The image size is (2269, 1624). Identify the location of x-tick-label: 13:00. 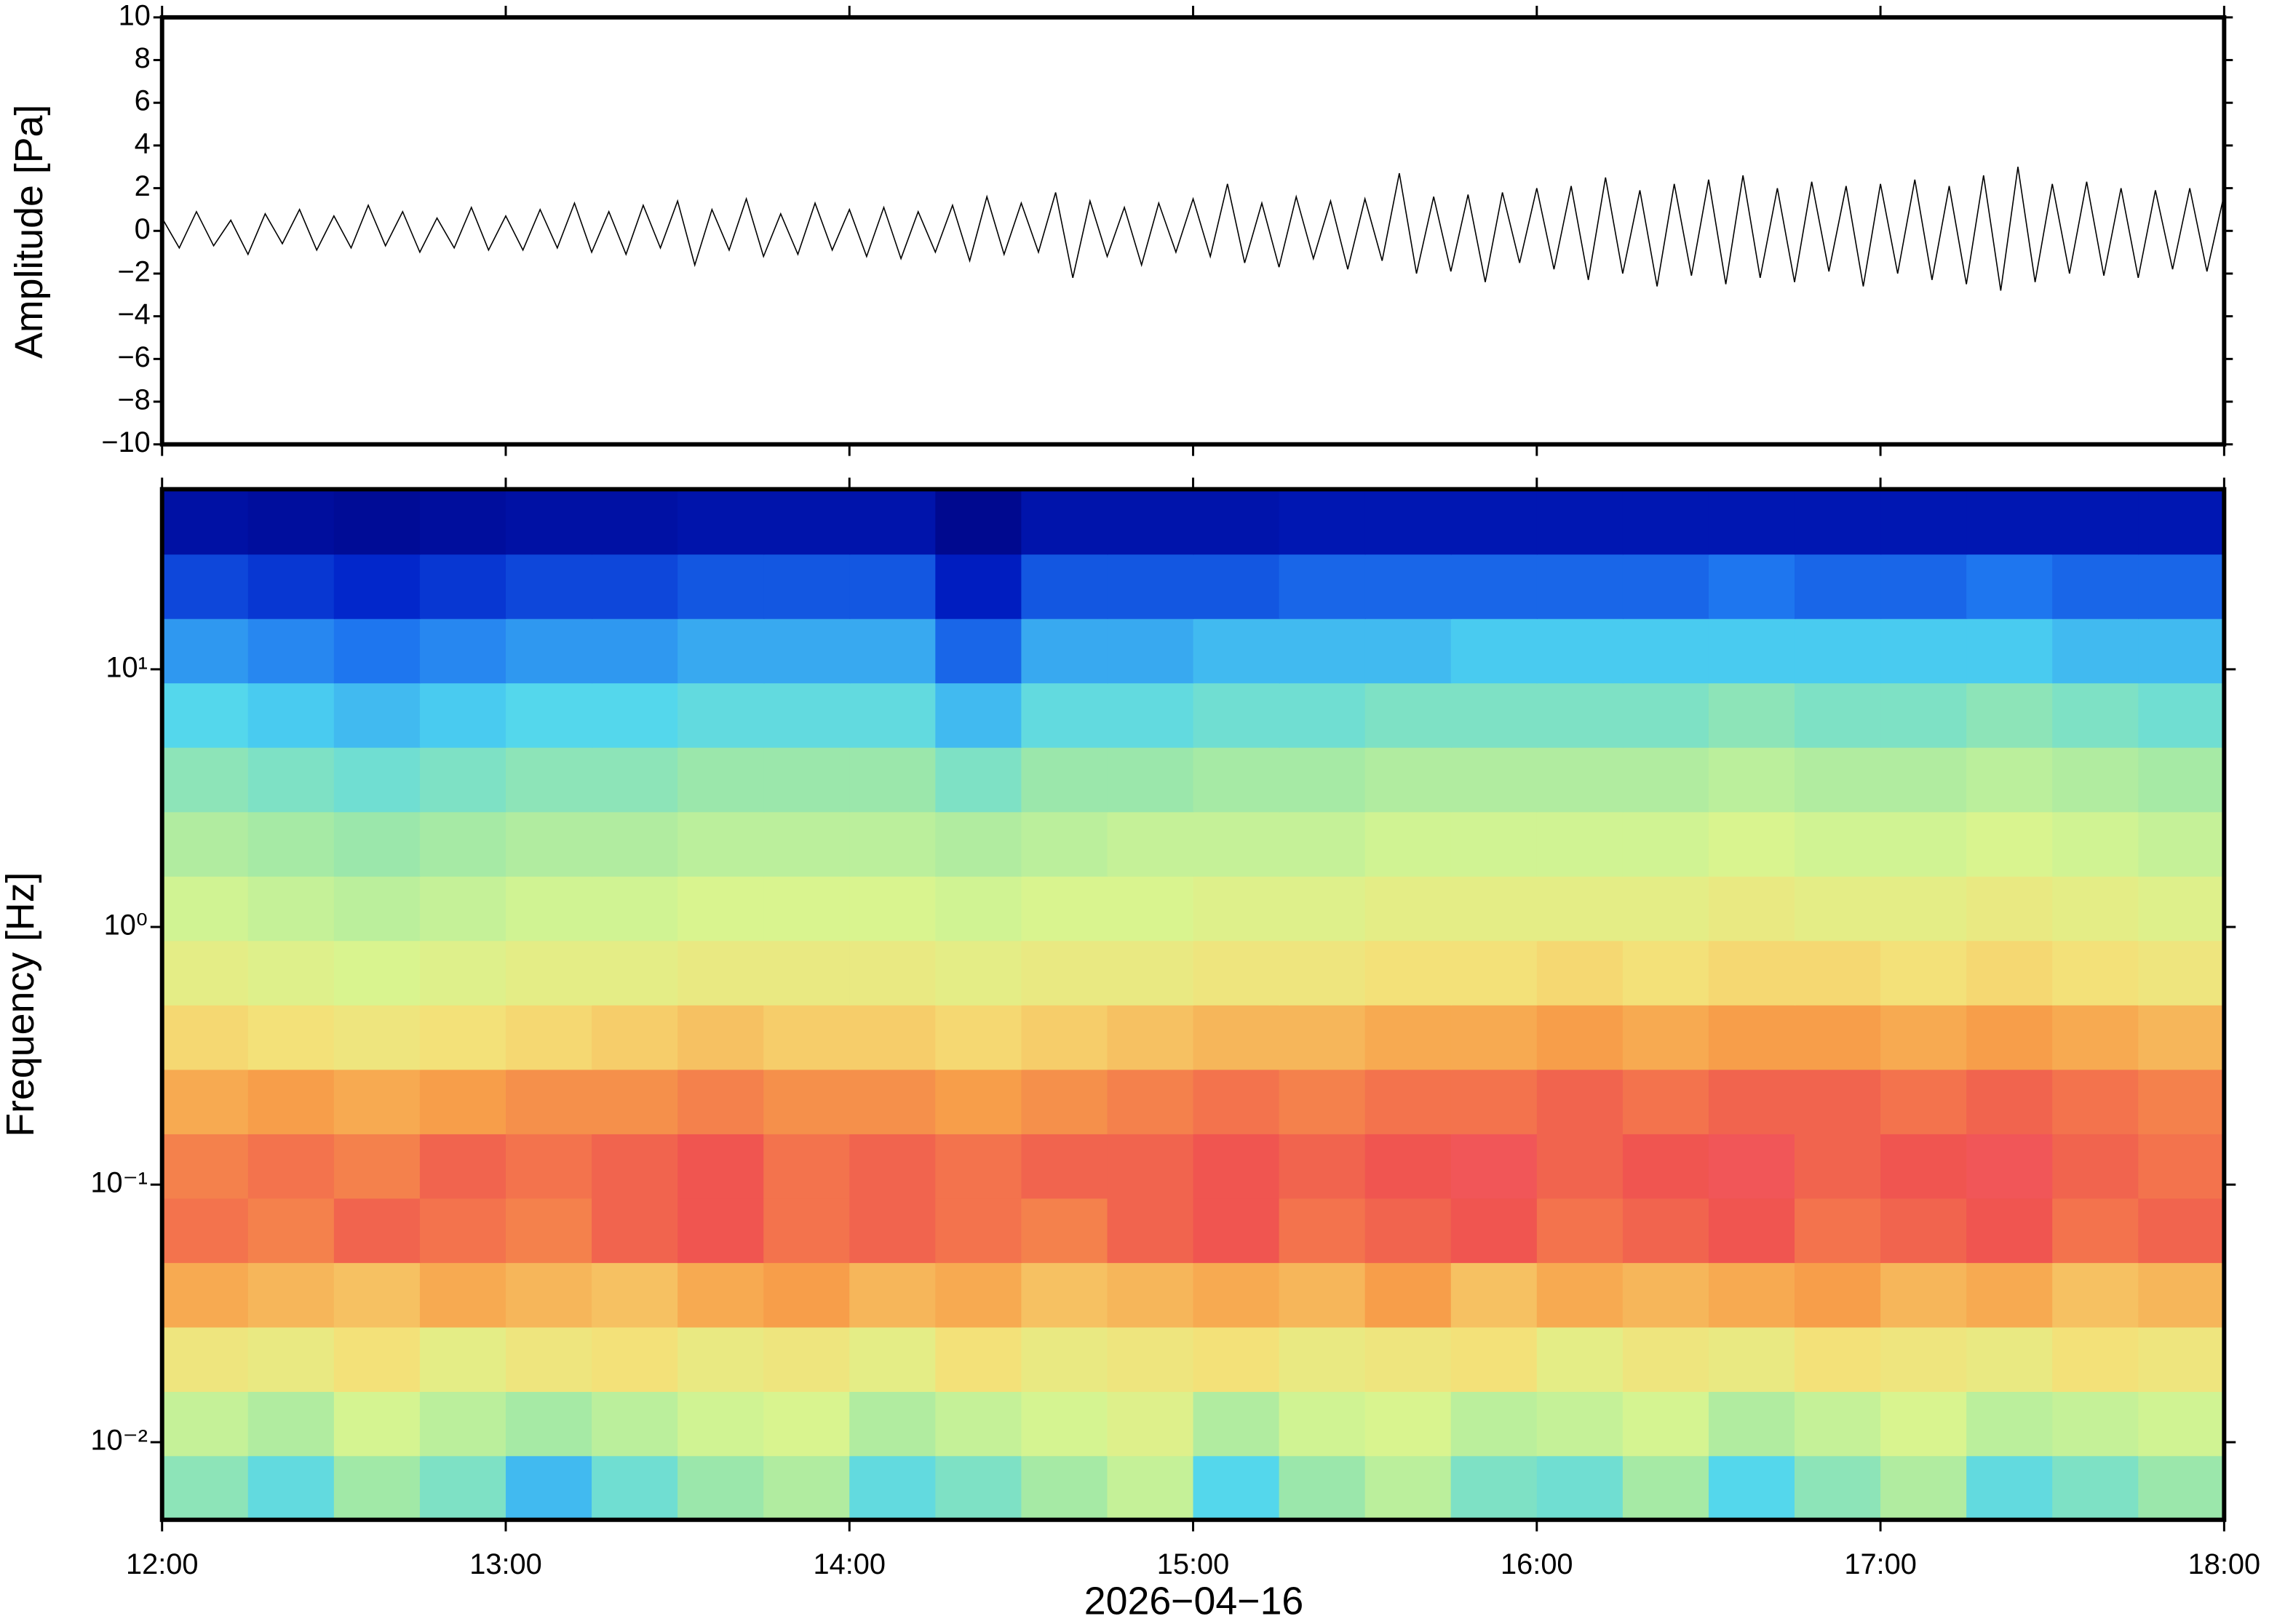
(505, 1564).